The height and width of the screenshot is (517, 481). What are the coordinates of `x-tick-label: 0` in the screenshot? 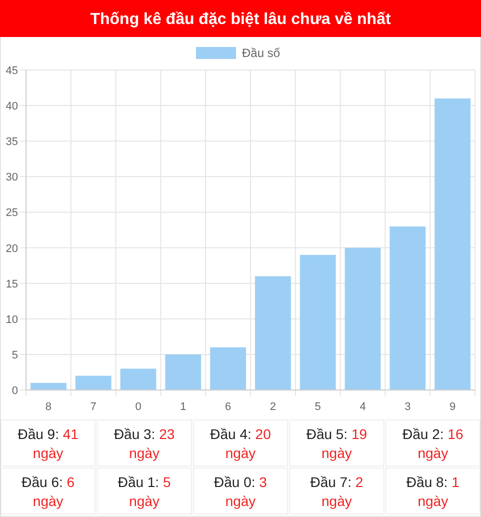 It's located at (138, 407).